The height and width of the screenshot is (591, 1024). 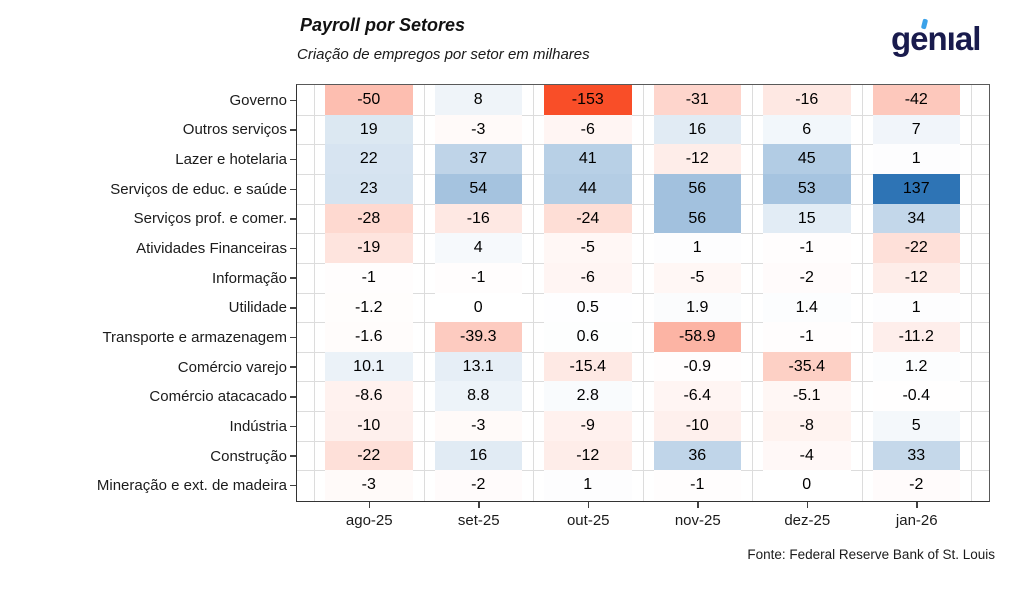 What do you see at coordinates (916, 188) in the screenshot?
I see `heatmap-cell: 137` at bounding box center [916, 188].